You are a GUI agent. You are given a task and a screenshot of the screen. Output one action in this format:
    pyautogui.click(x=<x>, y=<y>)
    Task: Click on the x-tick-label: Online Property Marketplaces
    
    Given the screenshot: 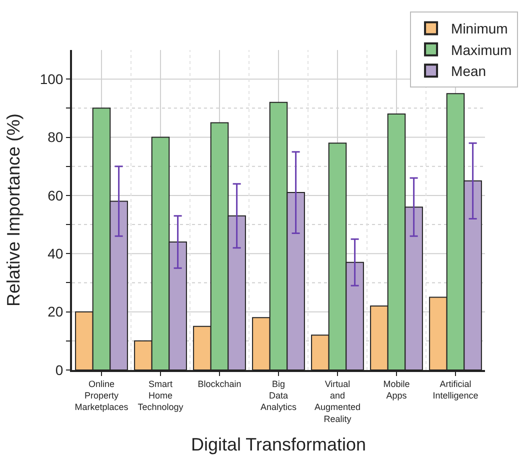 What is the action you would take?
    pyautogui.click(x=101, y=395)
    